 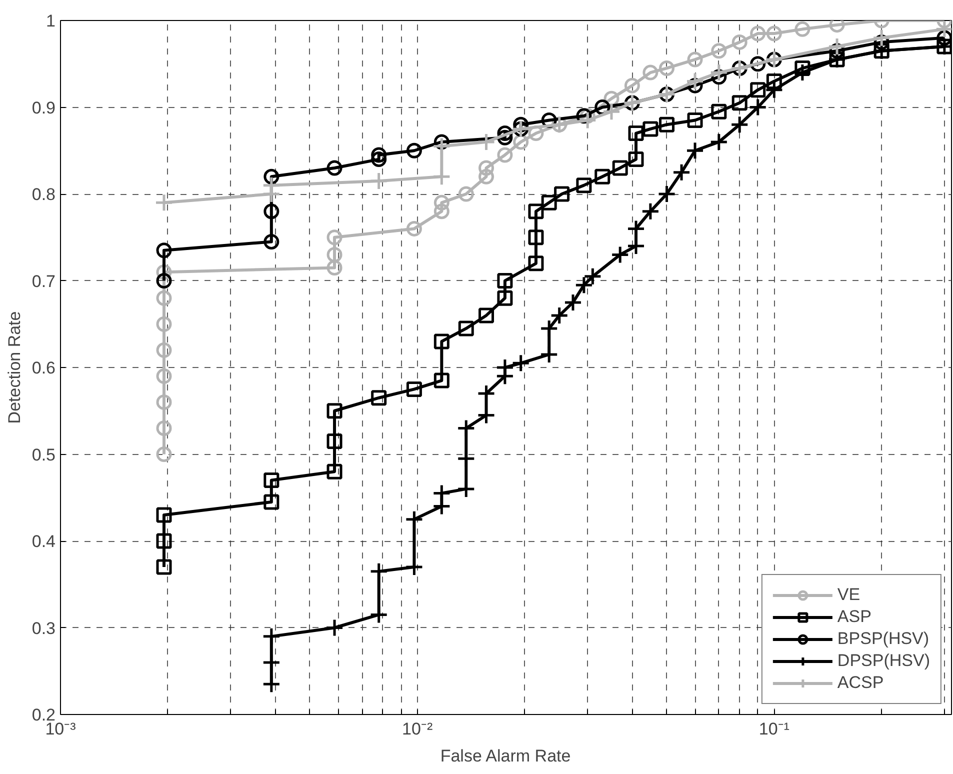 What do you see at coordinates (44, 194) in the screenshot?
I see `y-tick-label: 0.8` at bounding box center [44, 194].